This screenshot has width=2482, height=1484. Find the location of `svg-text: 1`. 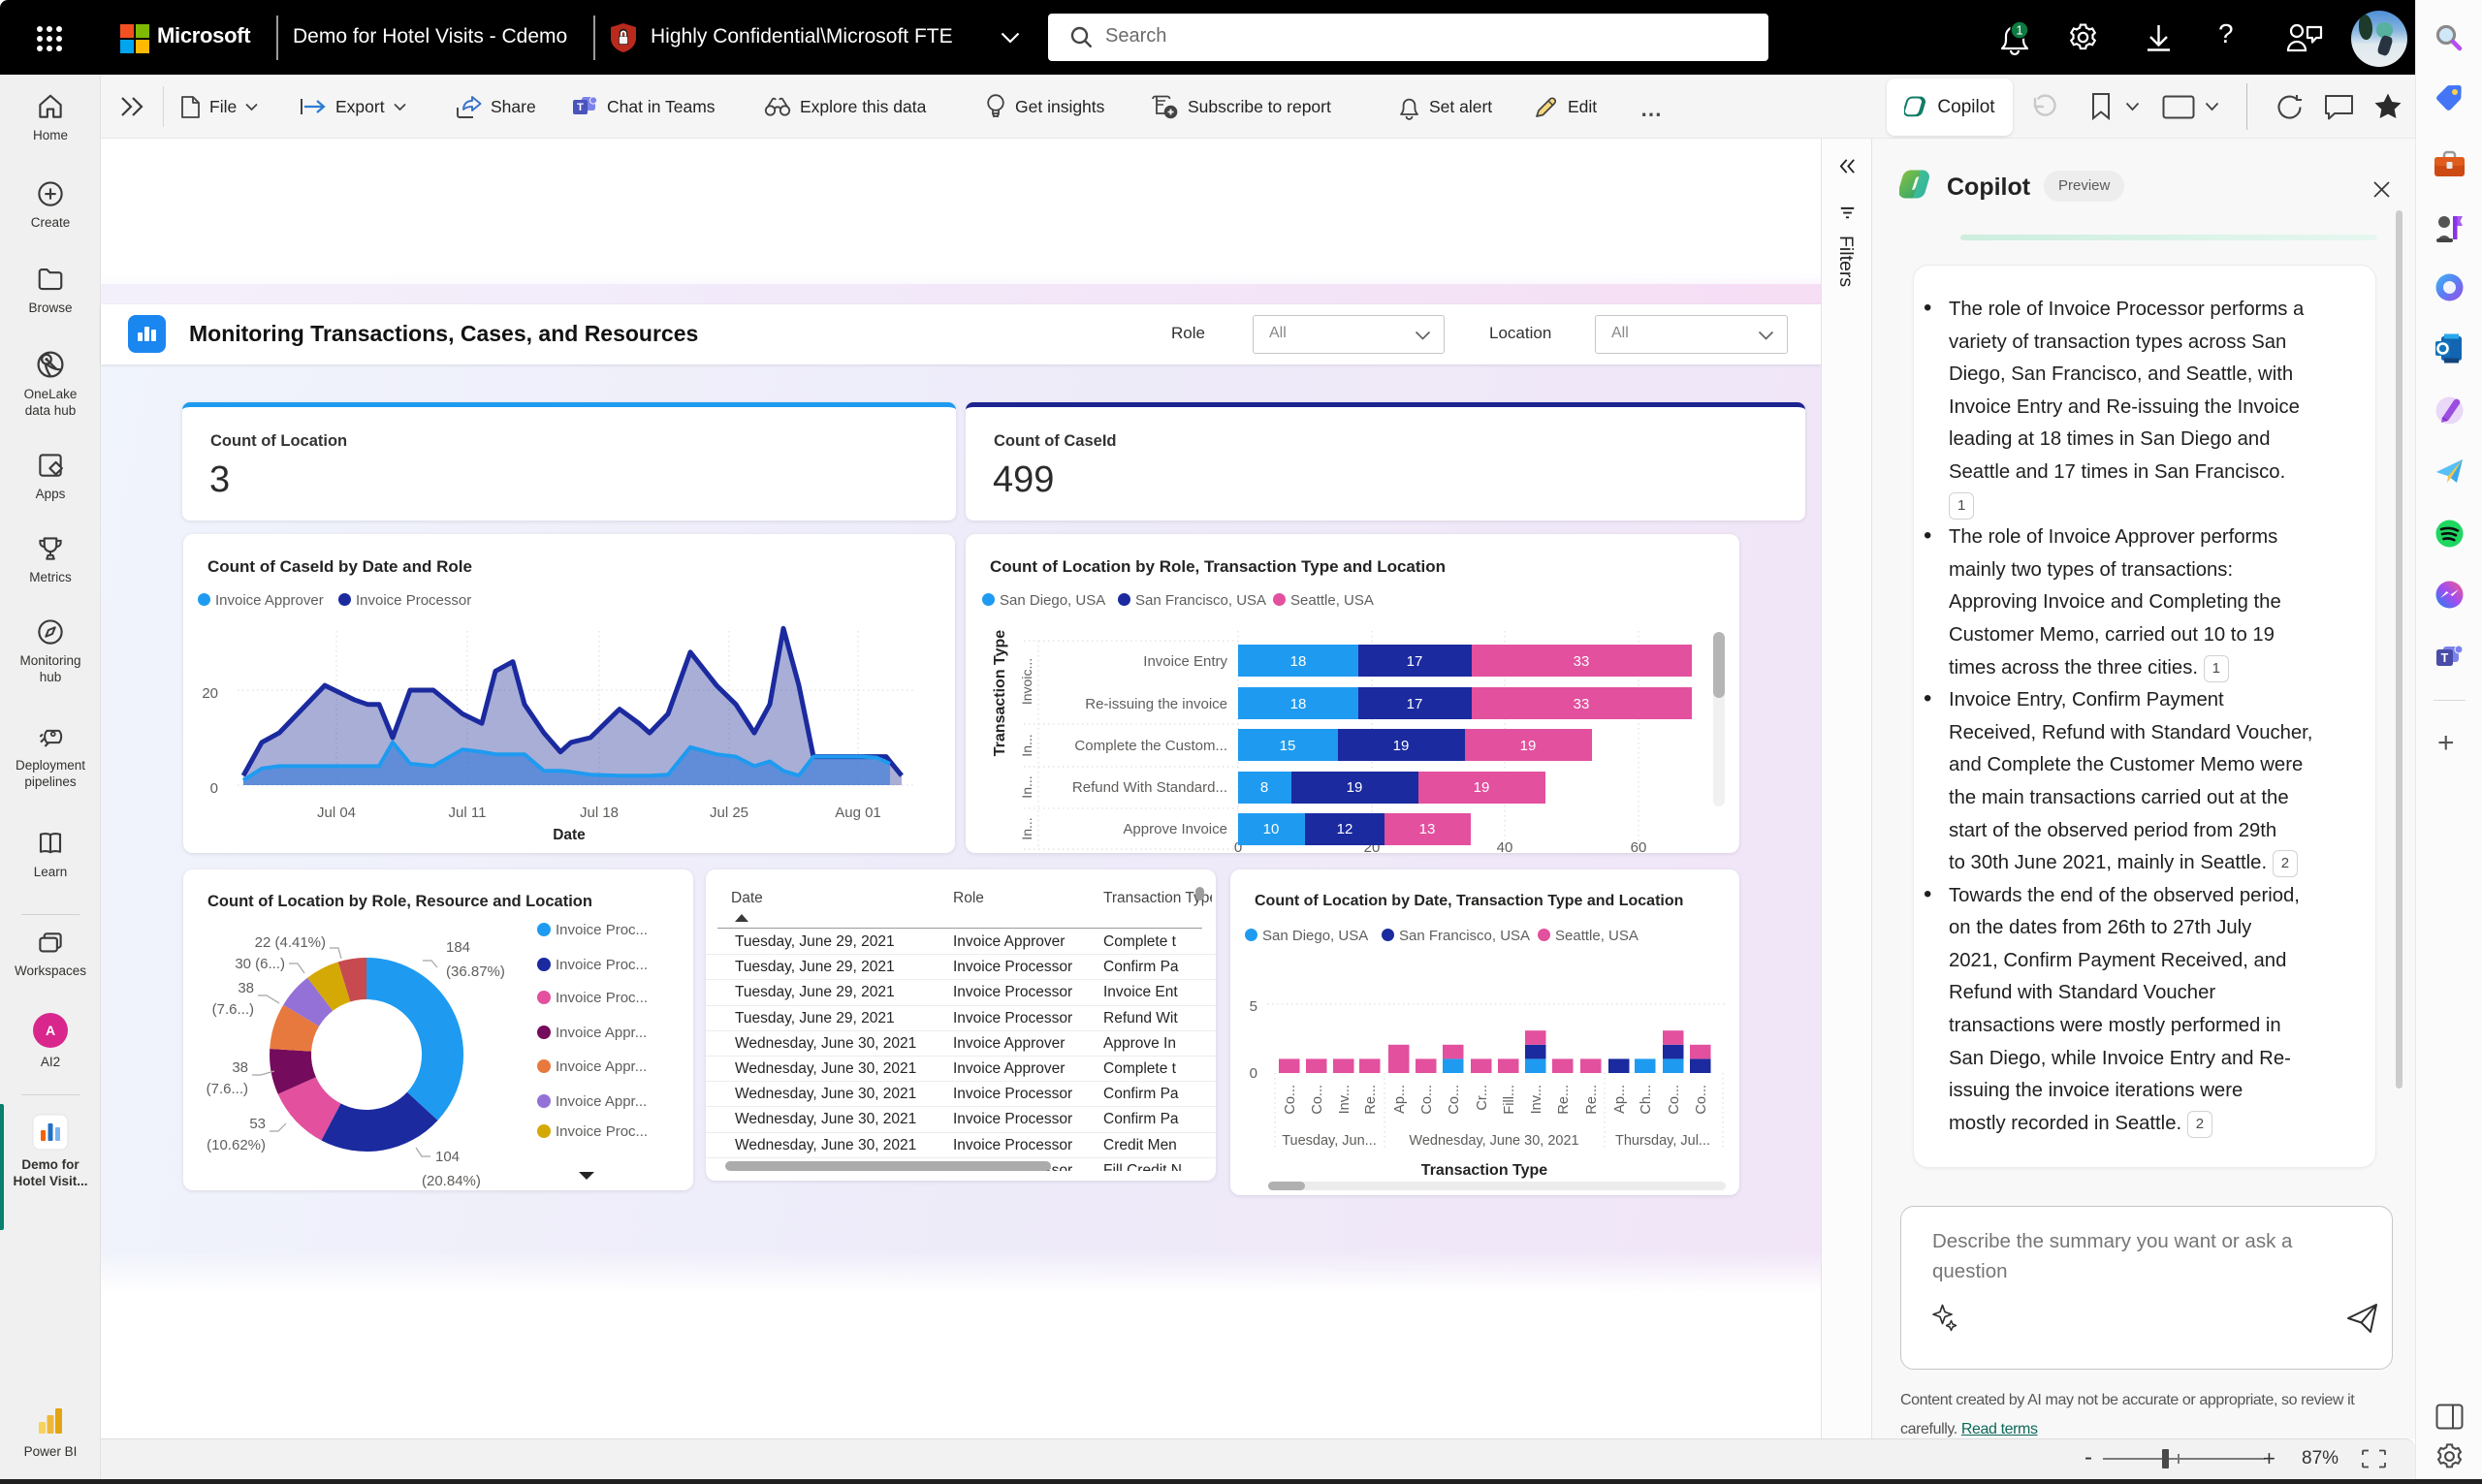

svg-text: 1 is located at coordinates (2019, 31).